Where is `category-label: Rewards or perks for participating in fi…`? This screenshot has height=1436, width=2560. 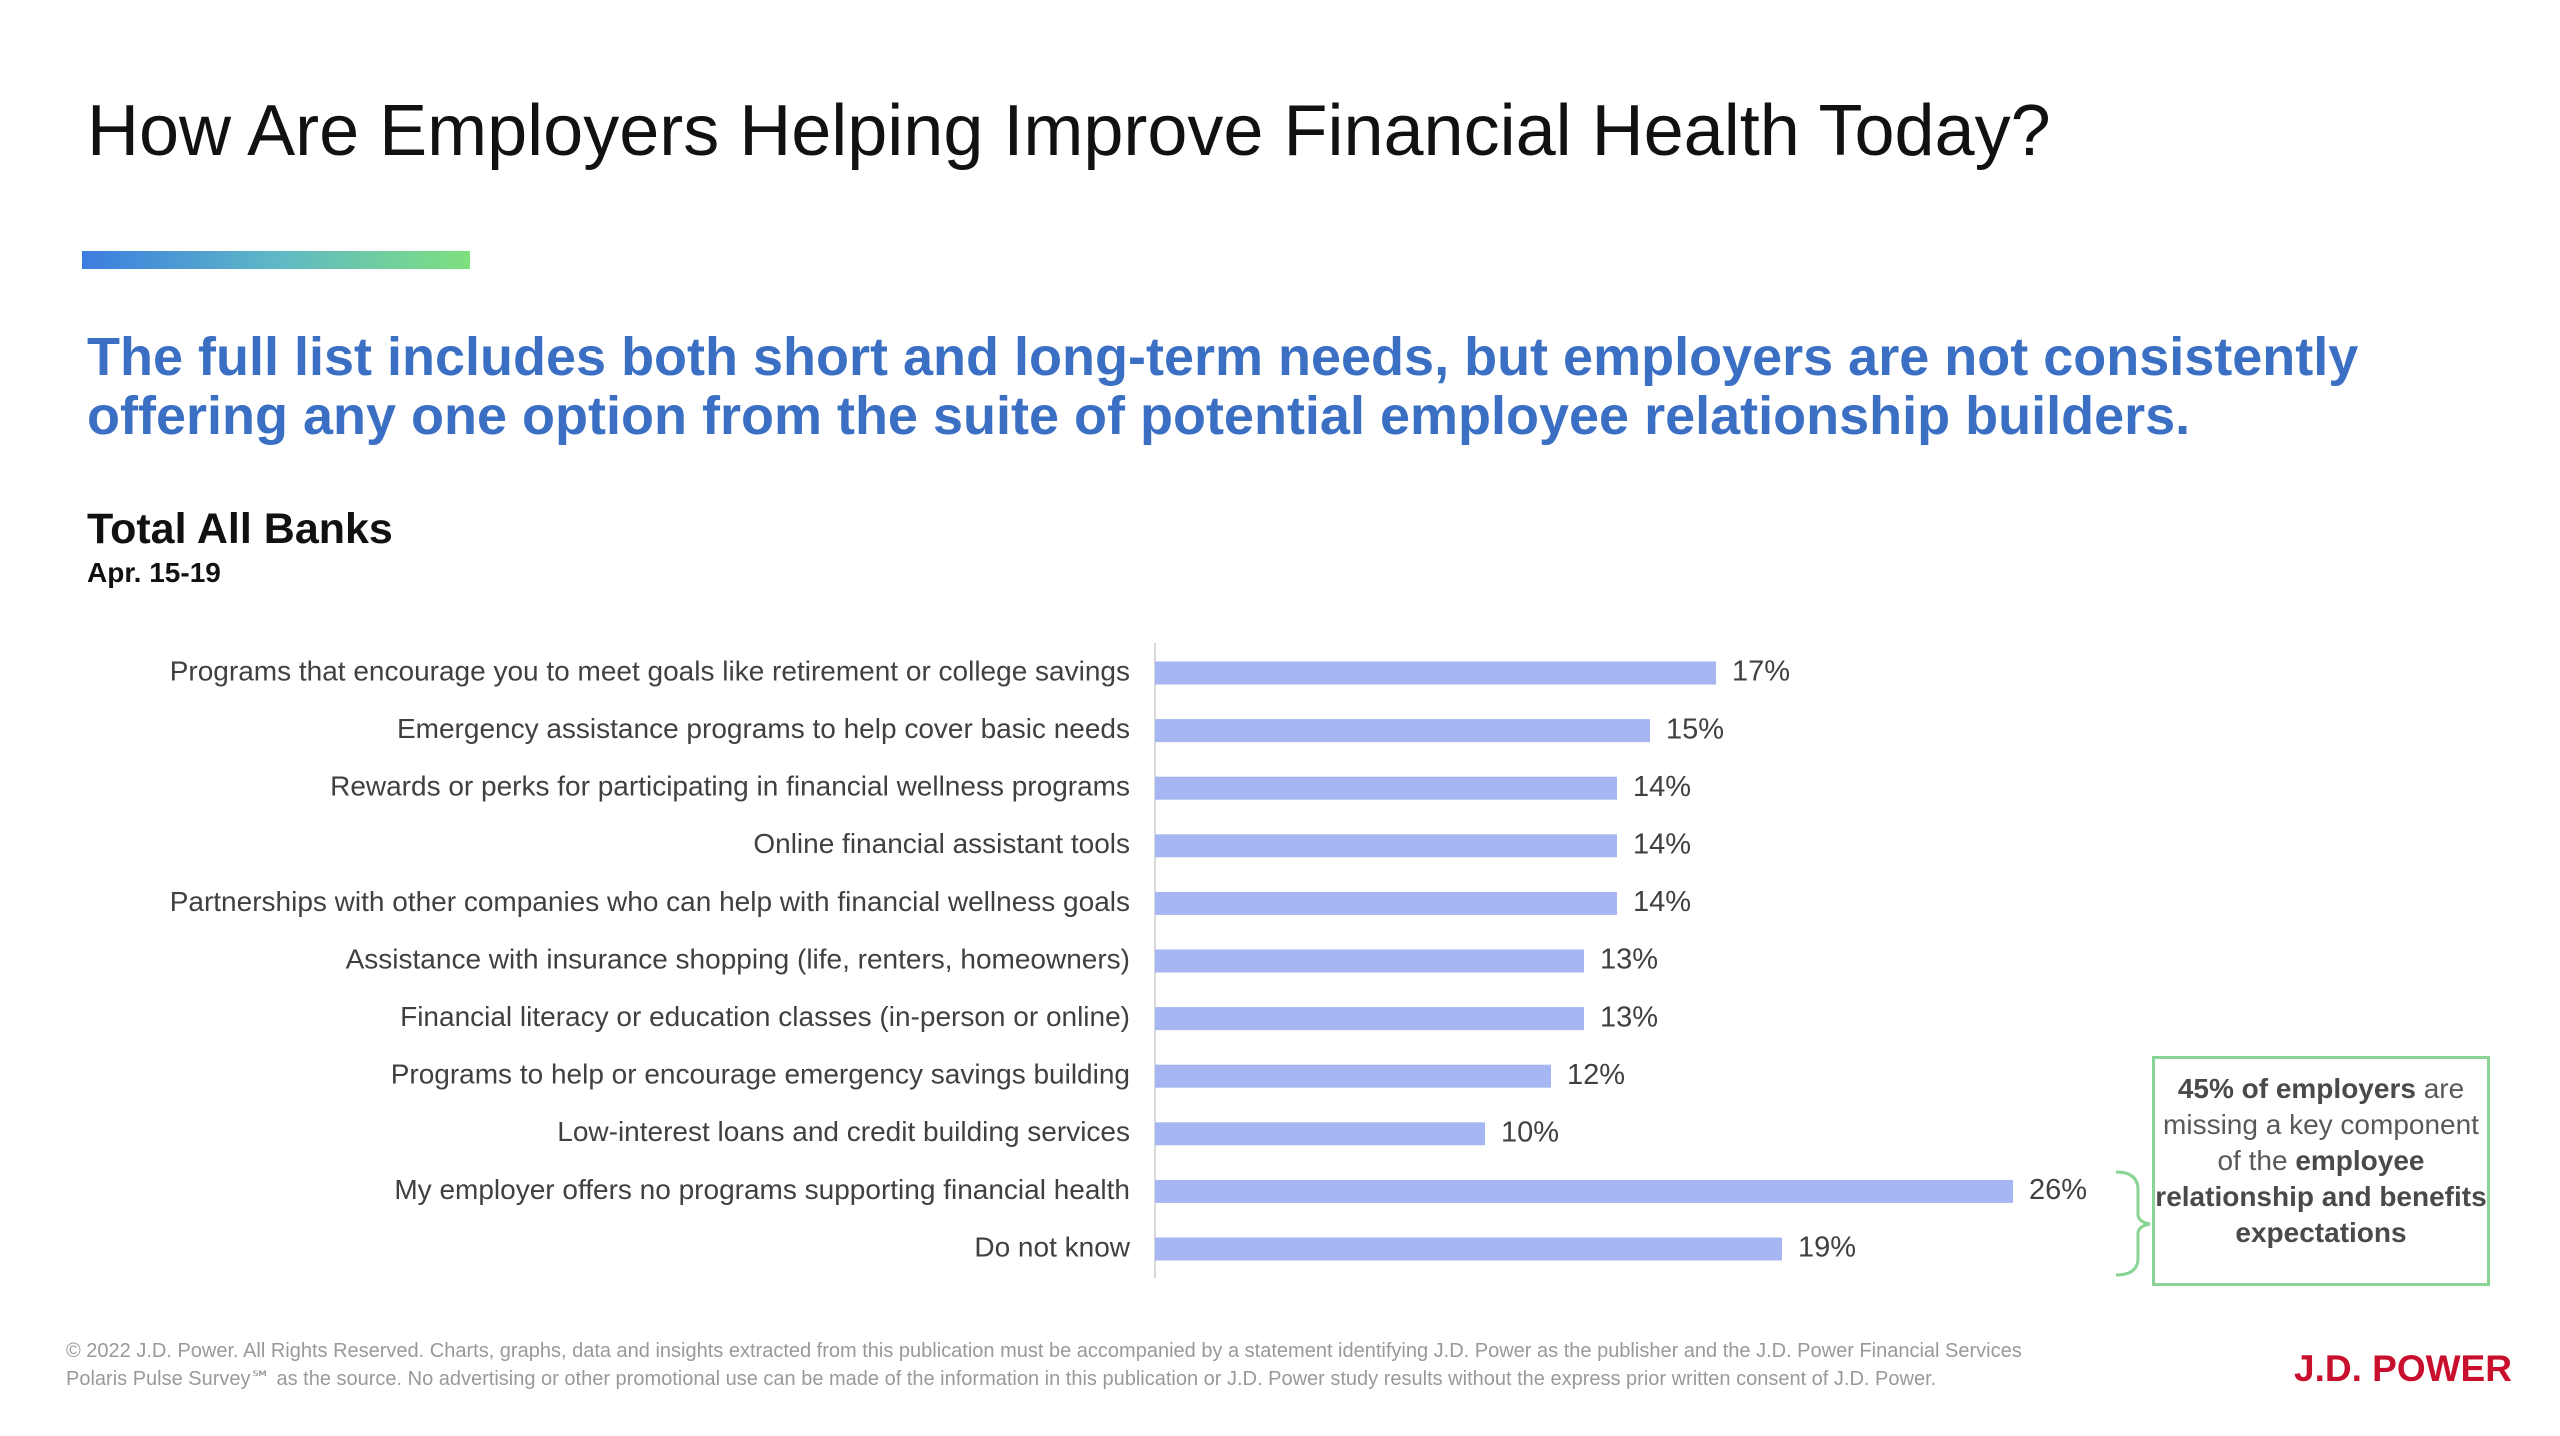
category-label: Rewards or perks for participating in fi… is located at coordinates (730, 786).